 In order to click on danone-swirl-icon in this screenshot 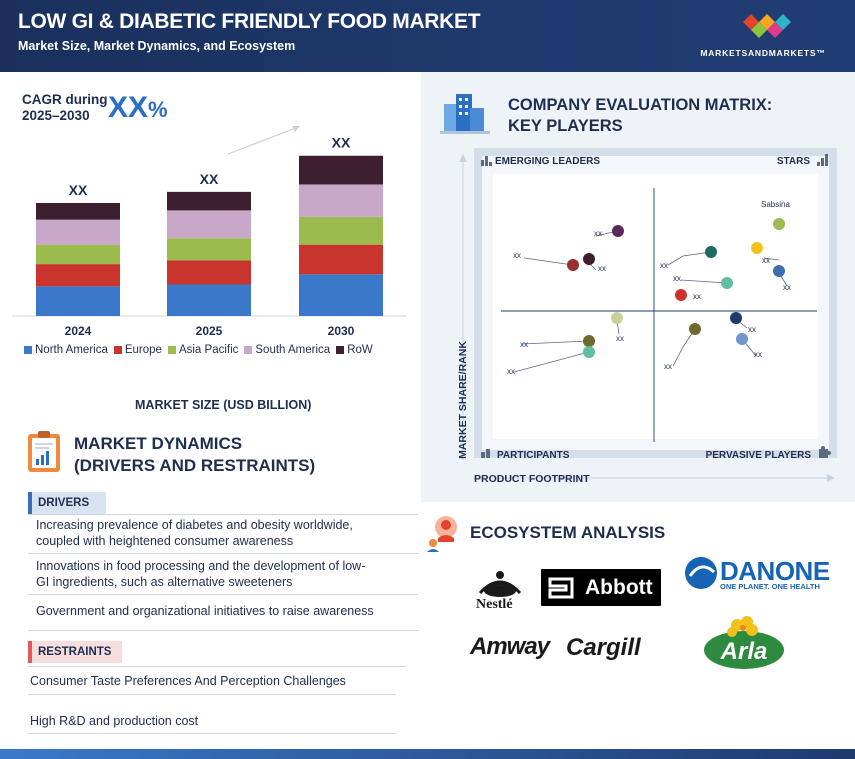, I will do `click(701, 573)`.